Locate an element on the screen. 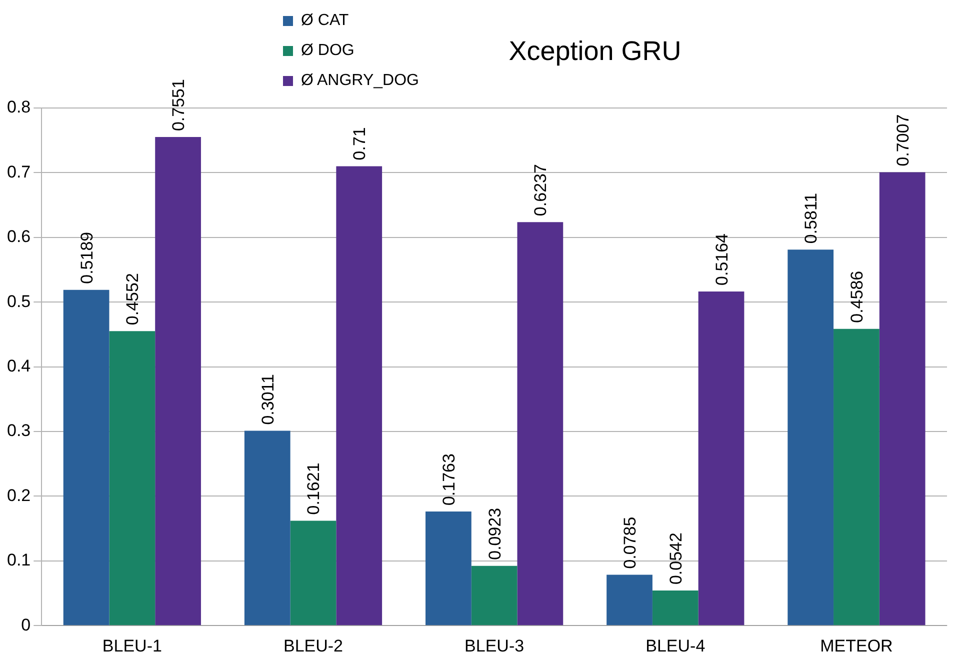 Image resolution: width=955 pixels, height=664 pixels. y-tick-label: 0.6 is located at coordinates (18, 236).